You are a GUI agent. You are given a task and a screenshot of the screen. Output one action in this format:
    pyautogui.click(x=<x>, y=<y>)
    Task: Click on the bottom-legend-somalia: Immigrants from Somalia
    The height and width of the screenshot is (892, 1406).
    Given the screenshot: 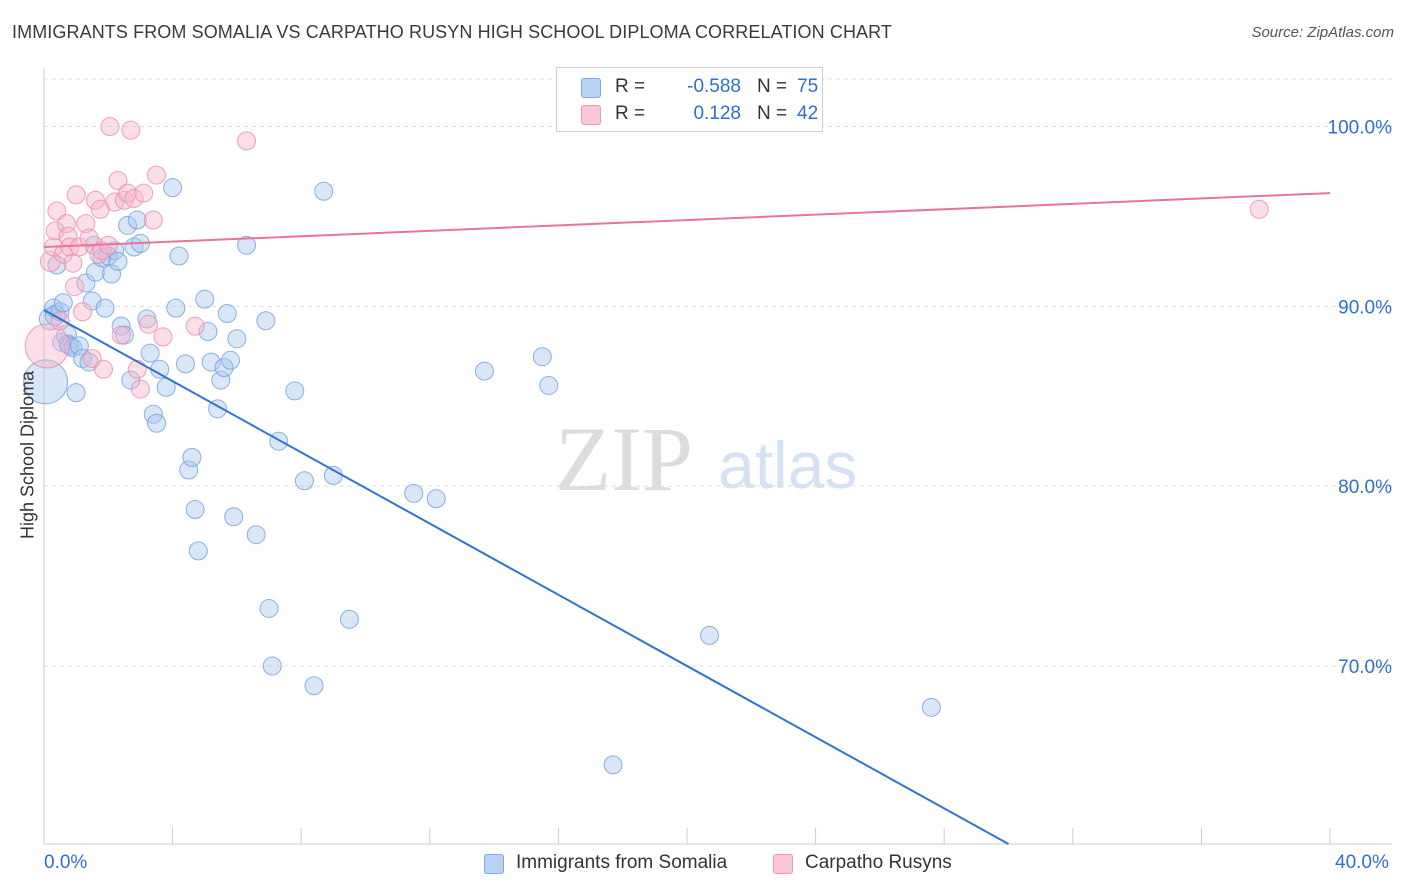 What is the action you would take?
    pyautogui.click(x=619, y=864)
    